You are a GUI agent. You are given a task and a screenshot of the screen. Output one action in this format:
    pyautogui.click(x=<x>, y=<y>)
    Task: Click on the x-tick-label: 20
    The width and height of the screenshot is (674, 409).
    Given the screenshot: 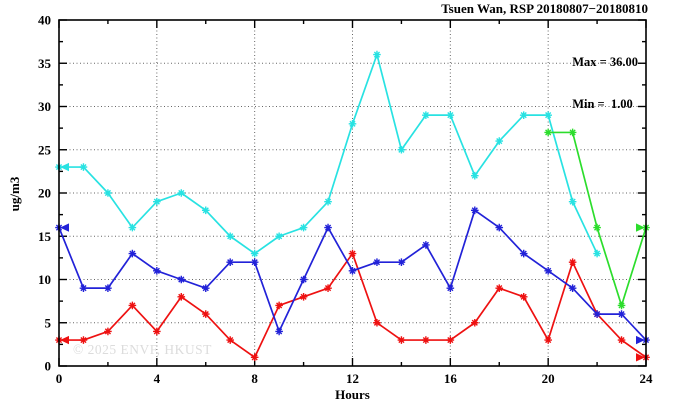 What is the action you would take?
    pyautogui.click(x=548, y=378)
    